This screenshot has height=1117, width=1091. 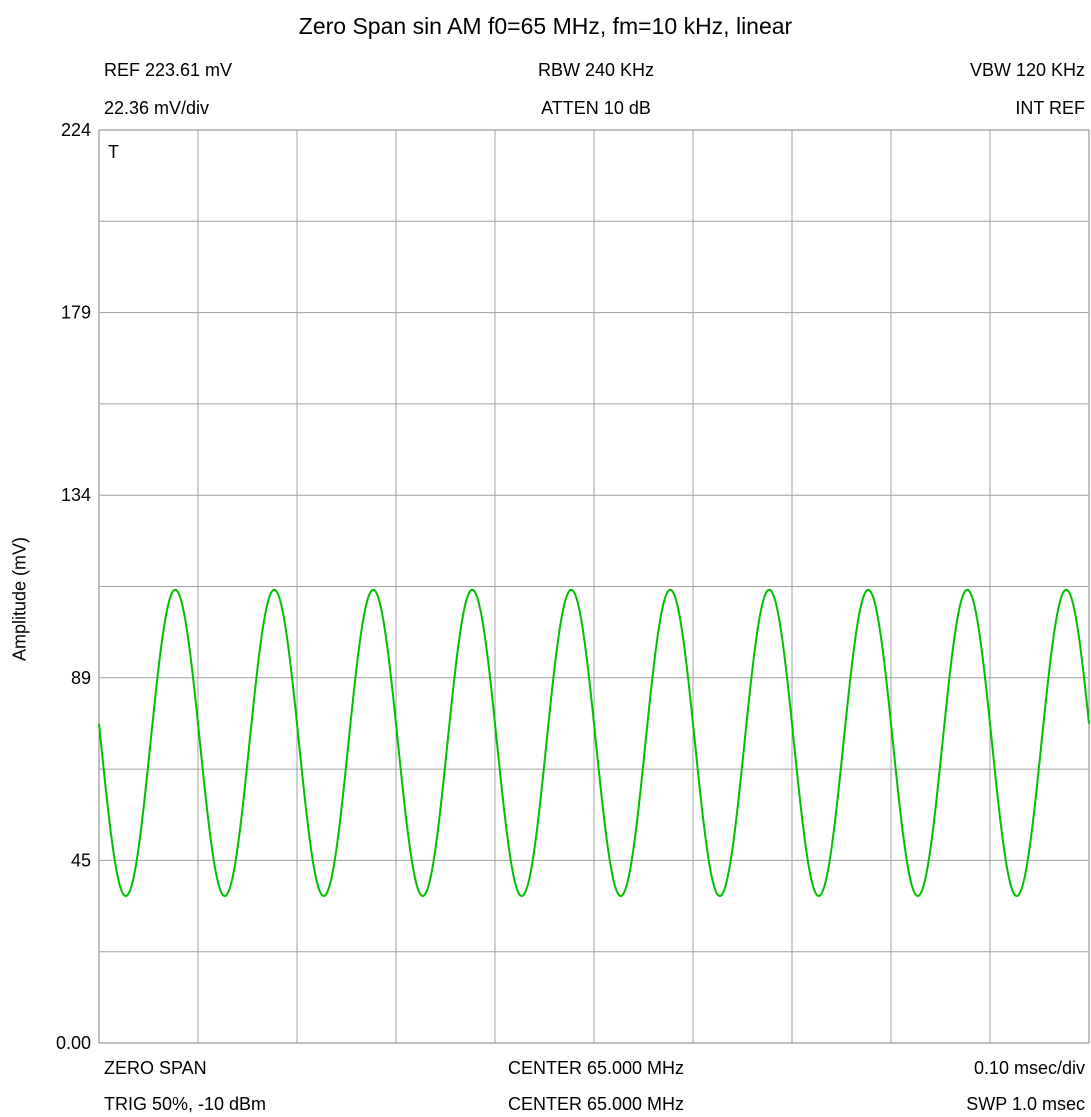 What do you see at coordinates (81, 860) in the screenshot?
I see `y-tick-label: 45` at bounding box center [81, 860].